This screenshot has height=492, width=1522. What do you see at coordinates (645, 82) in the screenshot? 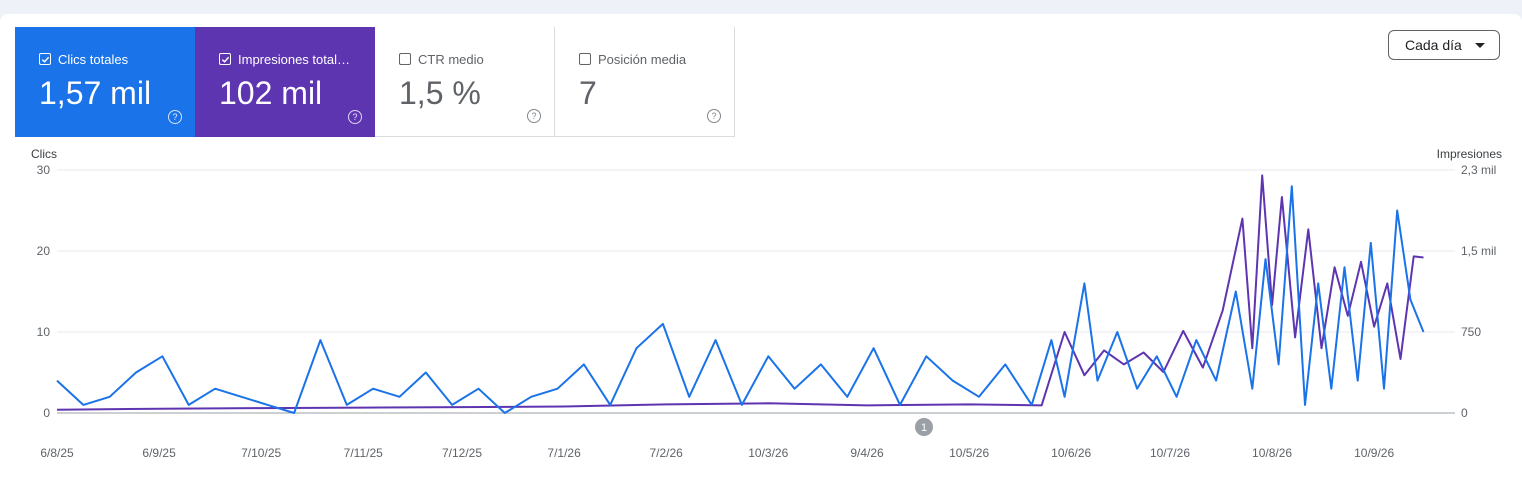
I see `metric-tile-position: Posición media 7 ?` at bounding box center [645, 82].